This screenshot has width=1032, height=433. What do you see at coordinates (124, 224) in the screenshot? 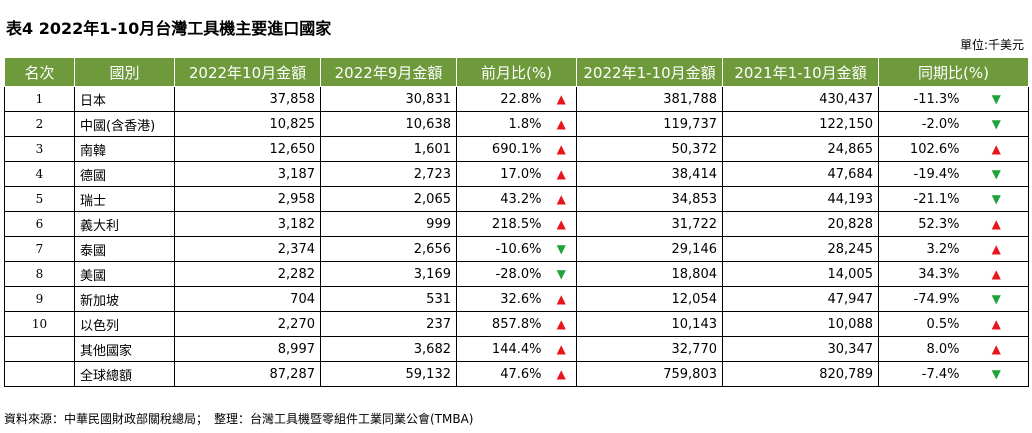
I see `country-cell: 義大利` at bounding box center [124, 224].